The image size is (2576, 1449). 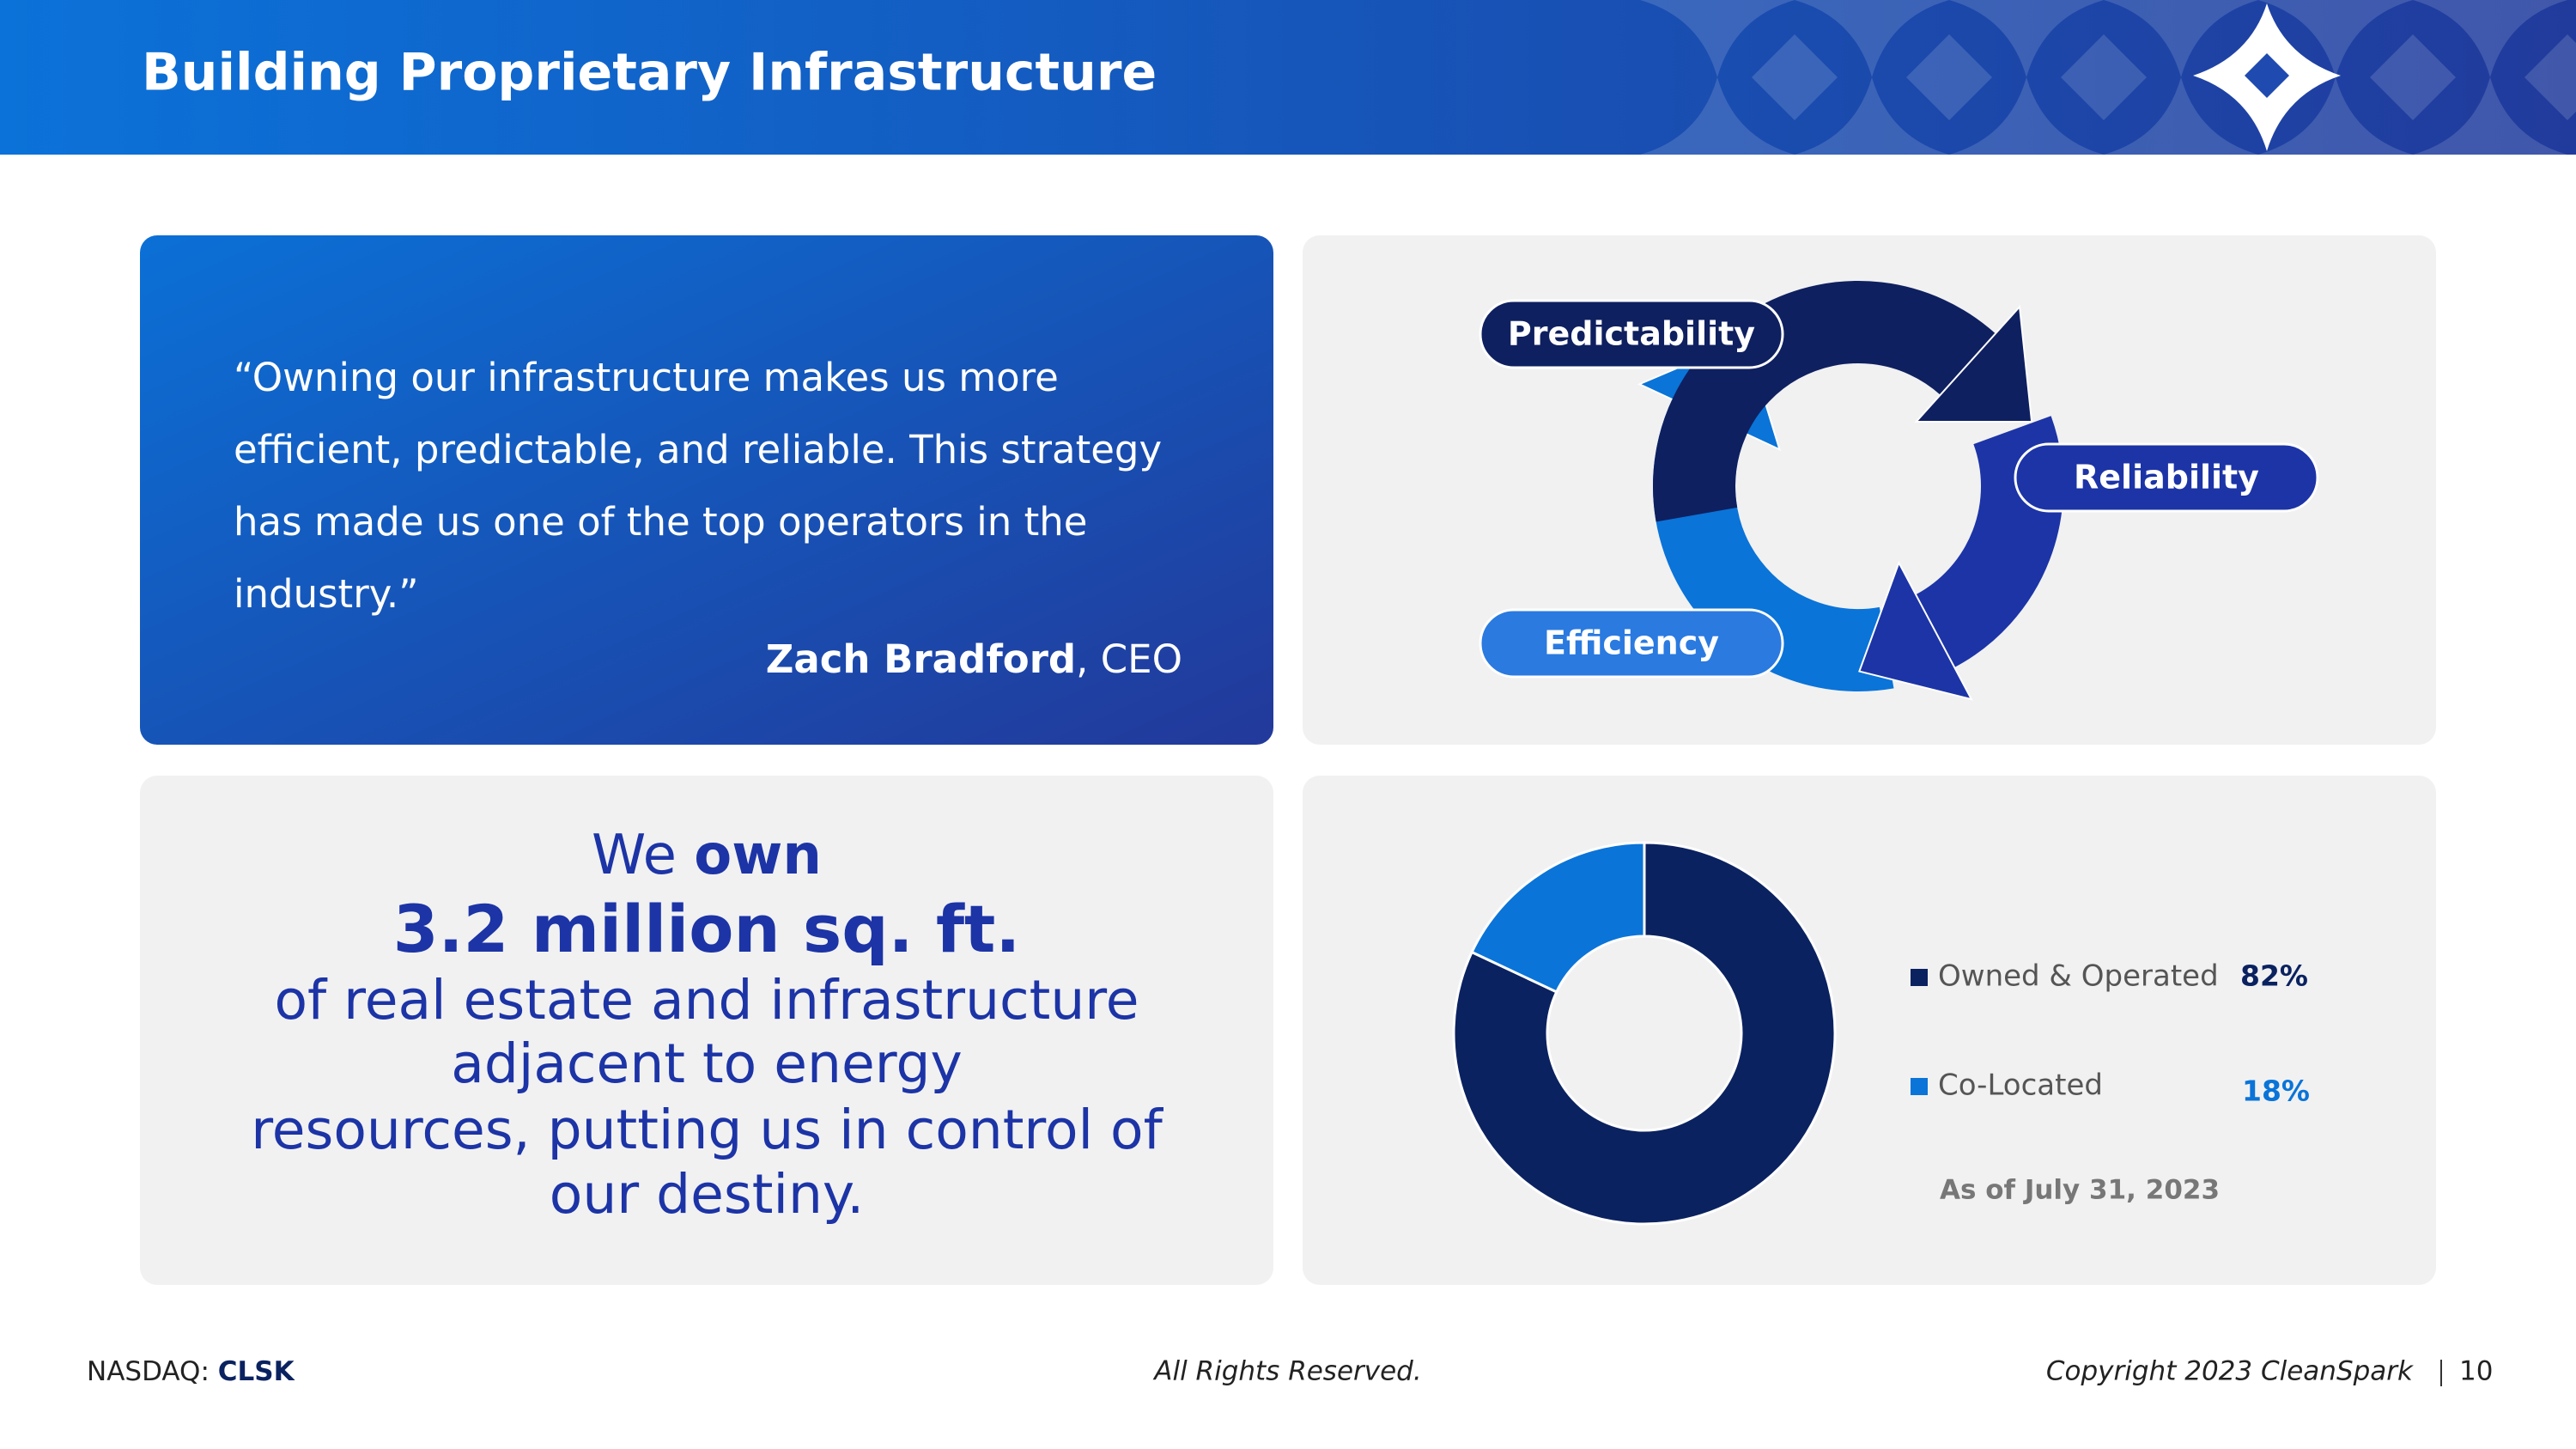 What do you see at coordinates (649, 73) in the screenshot?
I see `header-title: Building Proprietary Infrastructure` at bounding box center [649, 73].